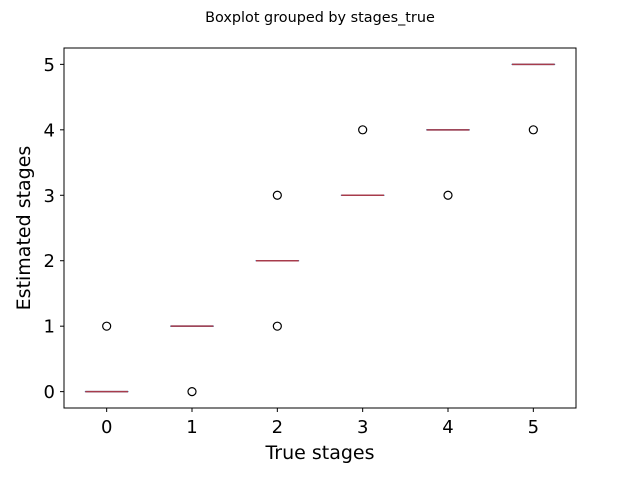 This screenshot has height=480, width=640. Describe the element at coordinates (49, 392) in the screenshot. I see `y-tick-label-0: 0` at that location.